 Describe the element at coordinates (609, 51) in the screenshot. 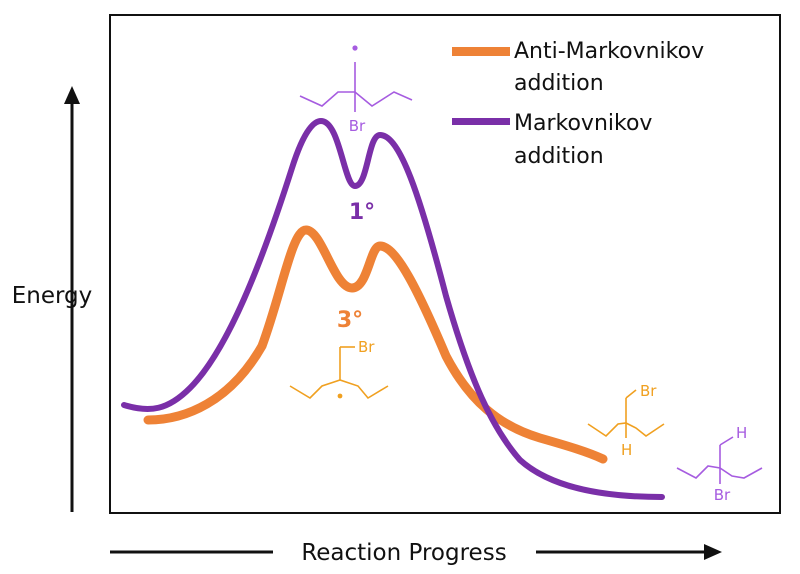

I see `legend-label-anti-markovnikov-line1: Anti-Markovnikov` at that location.